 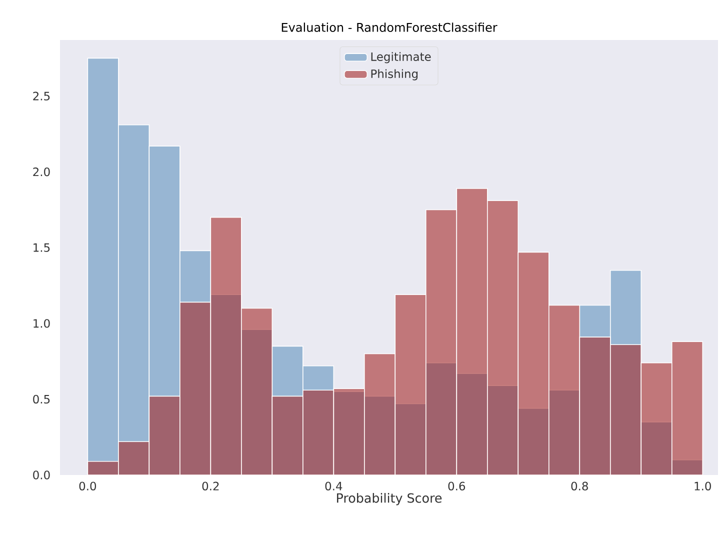 What do you see at coordinates (394, 74) in the screenshot?
I see `legend-label: Phishing` at bounding box center [394, 74].